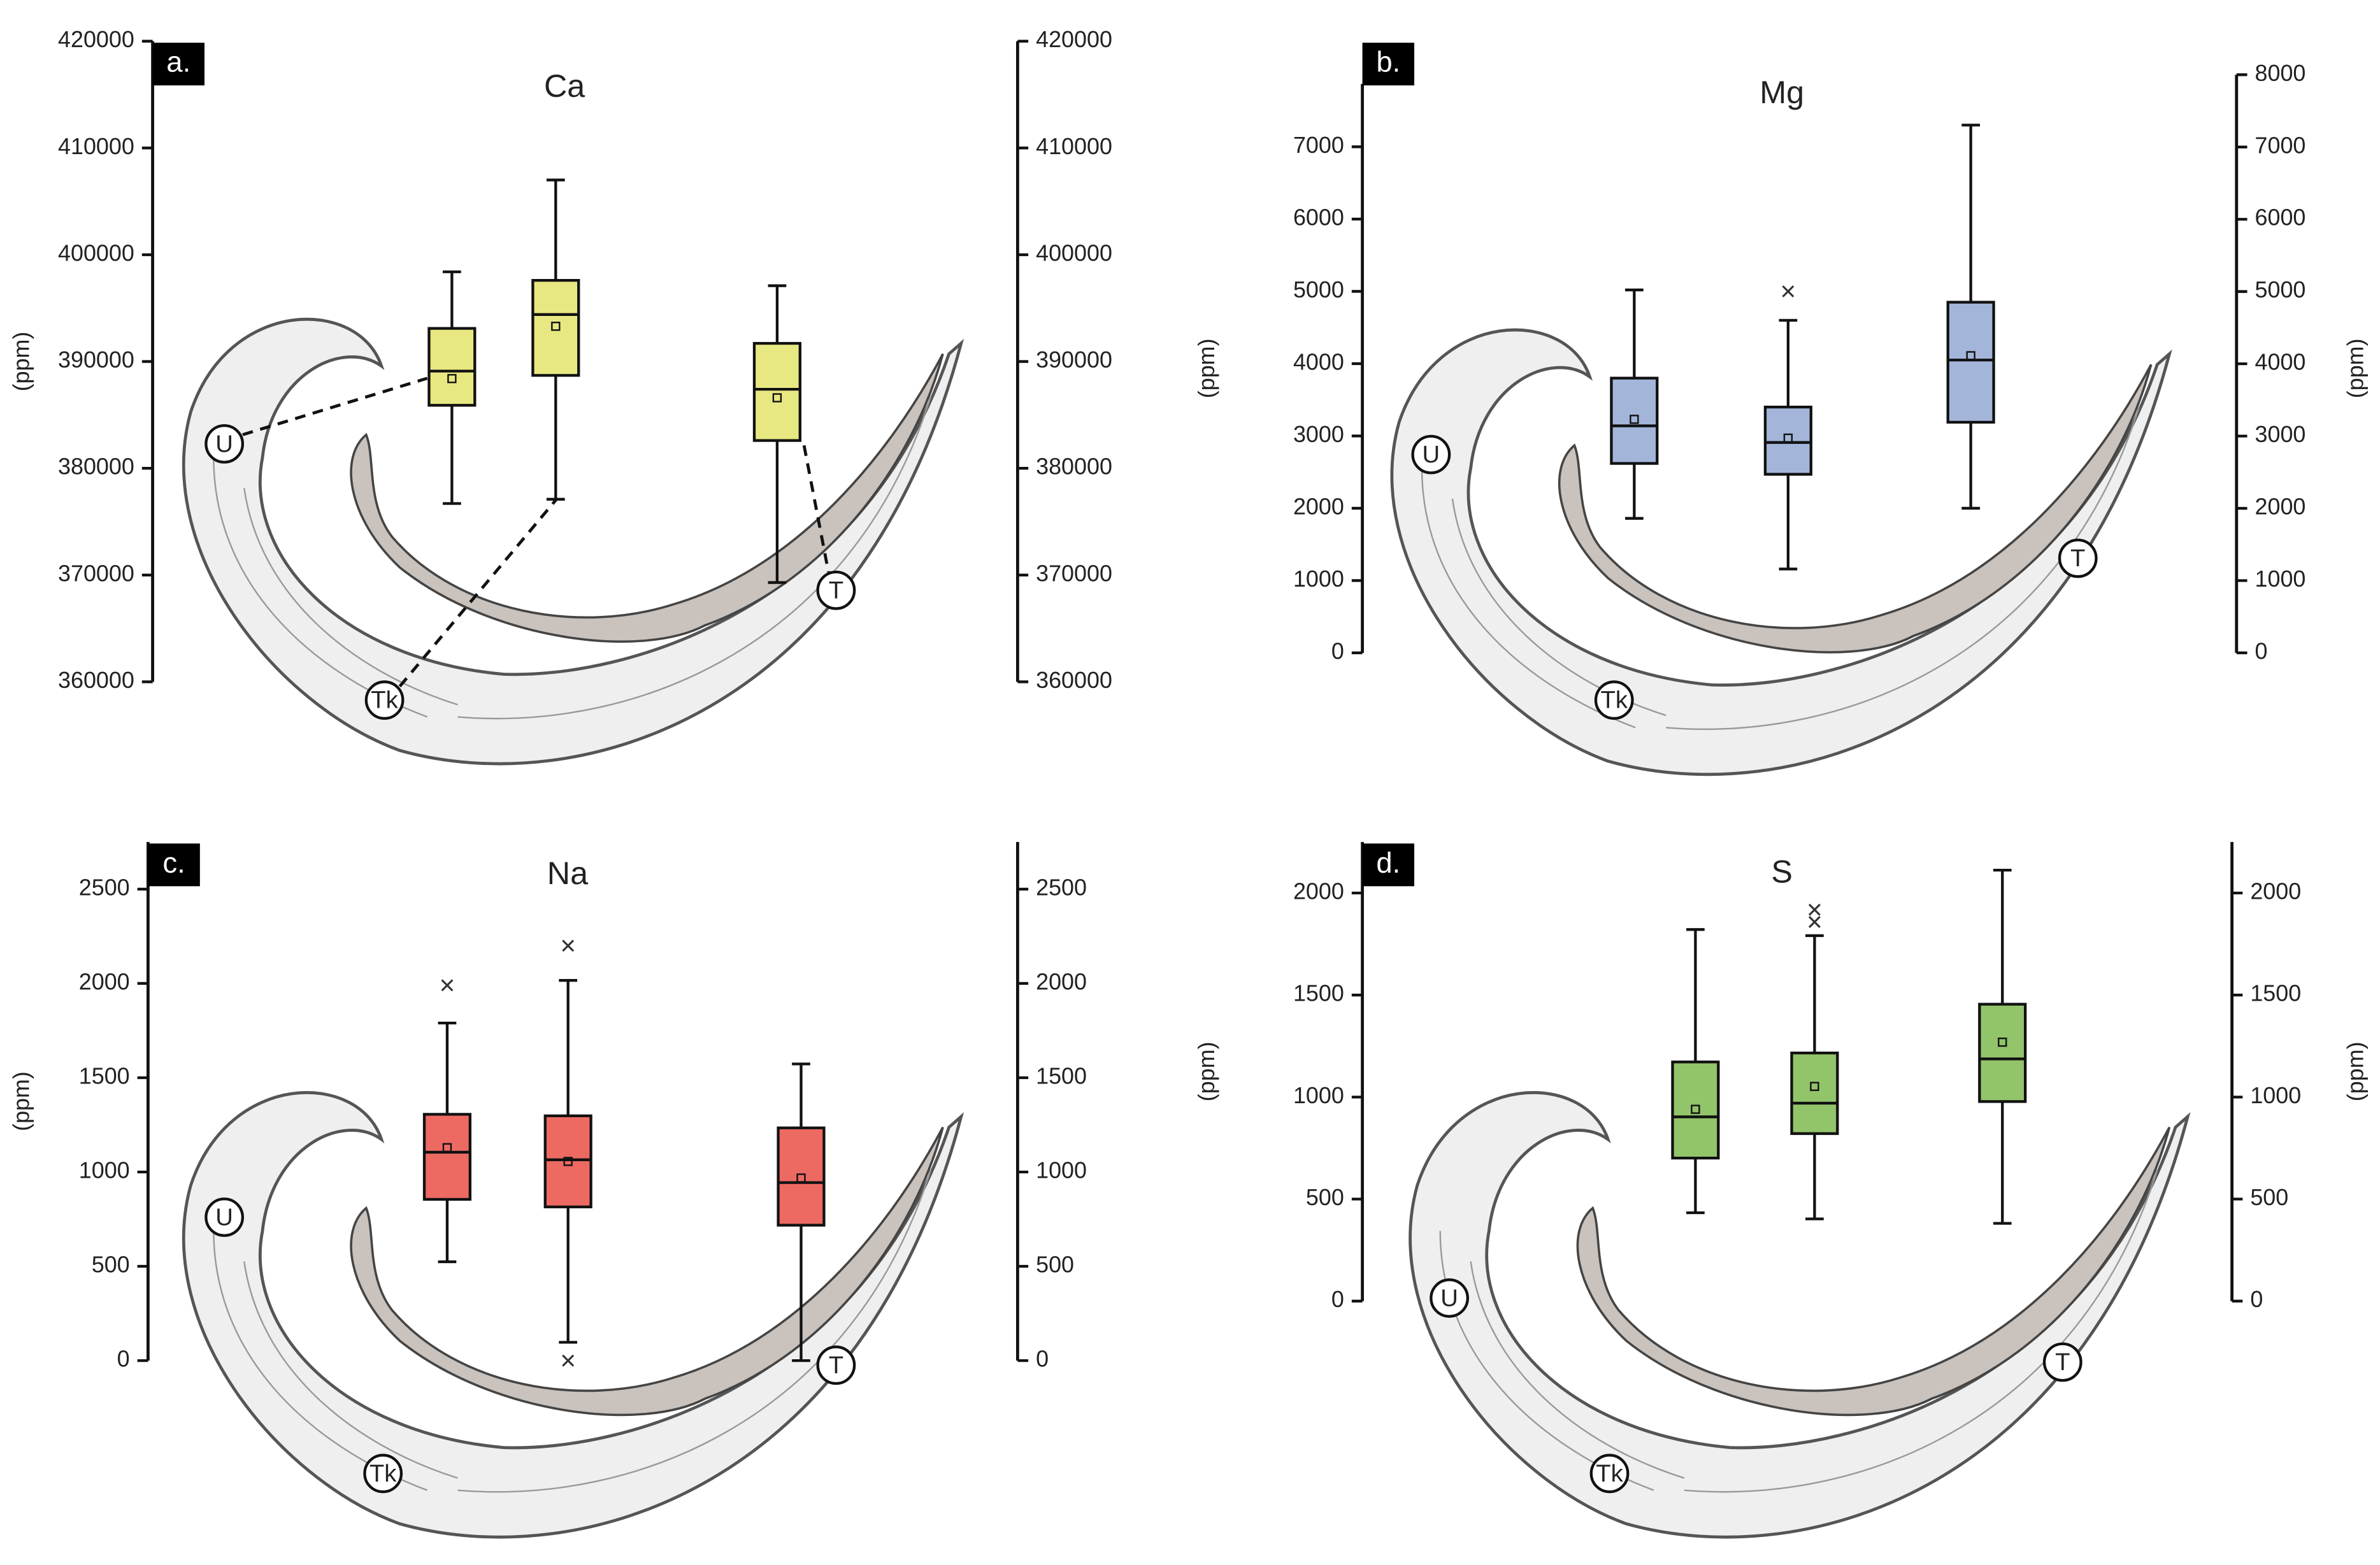  What do you see at coordinates (96, 680) in the screenshot?
I see `y-tick-label: 360000` at bounding box center [96, 680].